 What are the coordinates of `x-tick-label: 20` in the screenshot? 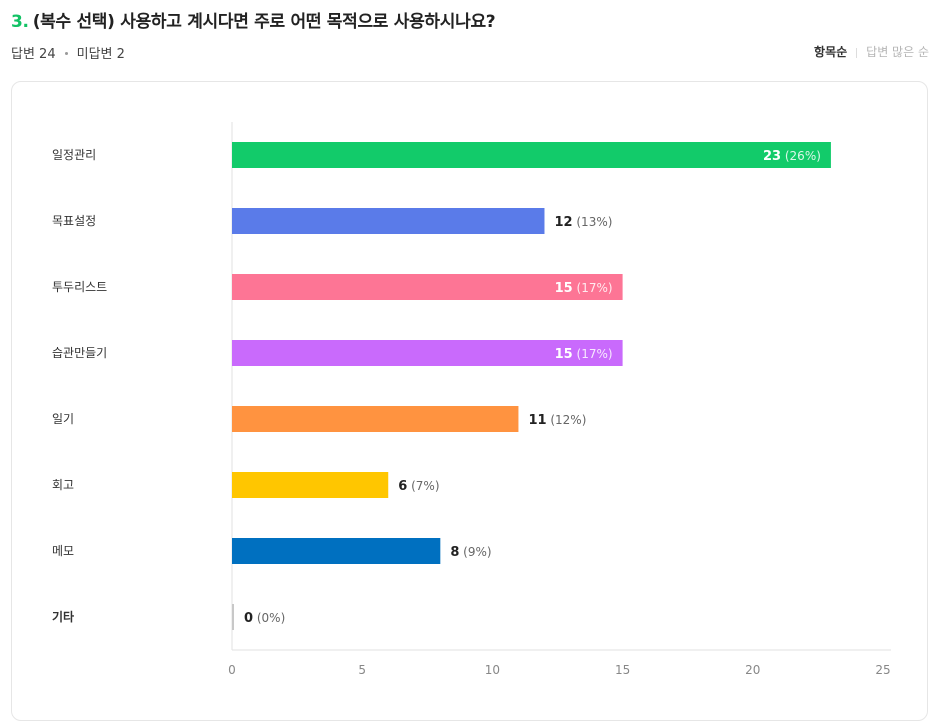 It's located at (752, 670).